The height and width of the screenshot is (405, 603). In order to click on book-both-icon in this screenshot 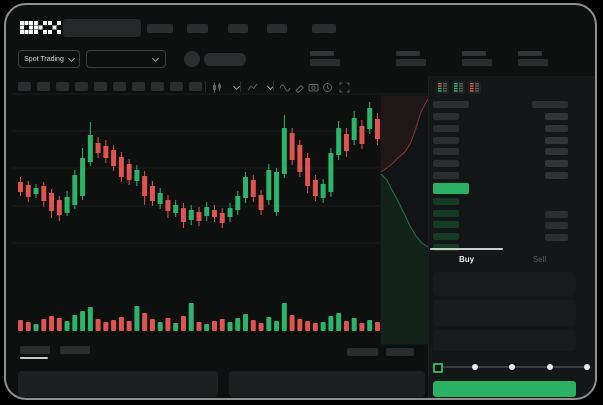, I will do `click(442, 87)`.